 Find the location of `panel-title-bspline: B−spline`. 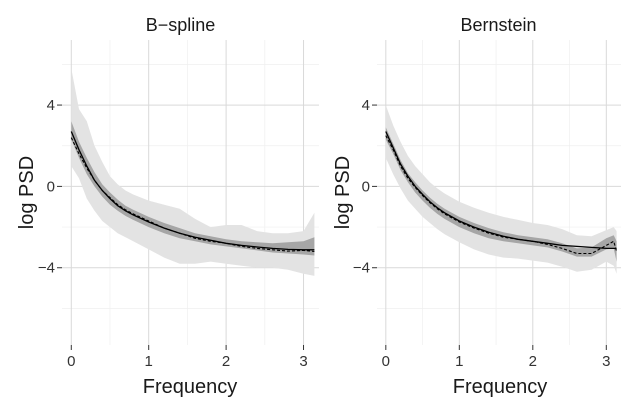

panel-title-bspline: B−spline is located at coordinates (181, 25).